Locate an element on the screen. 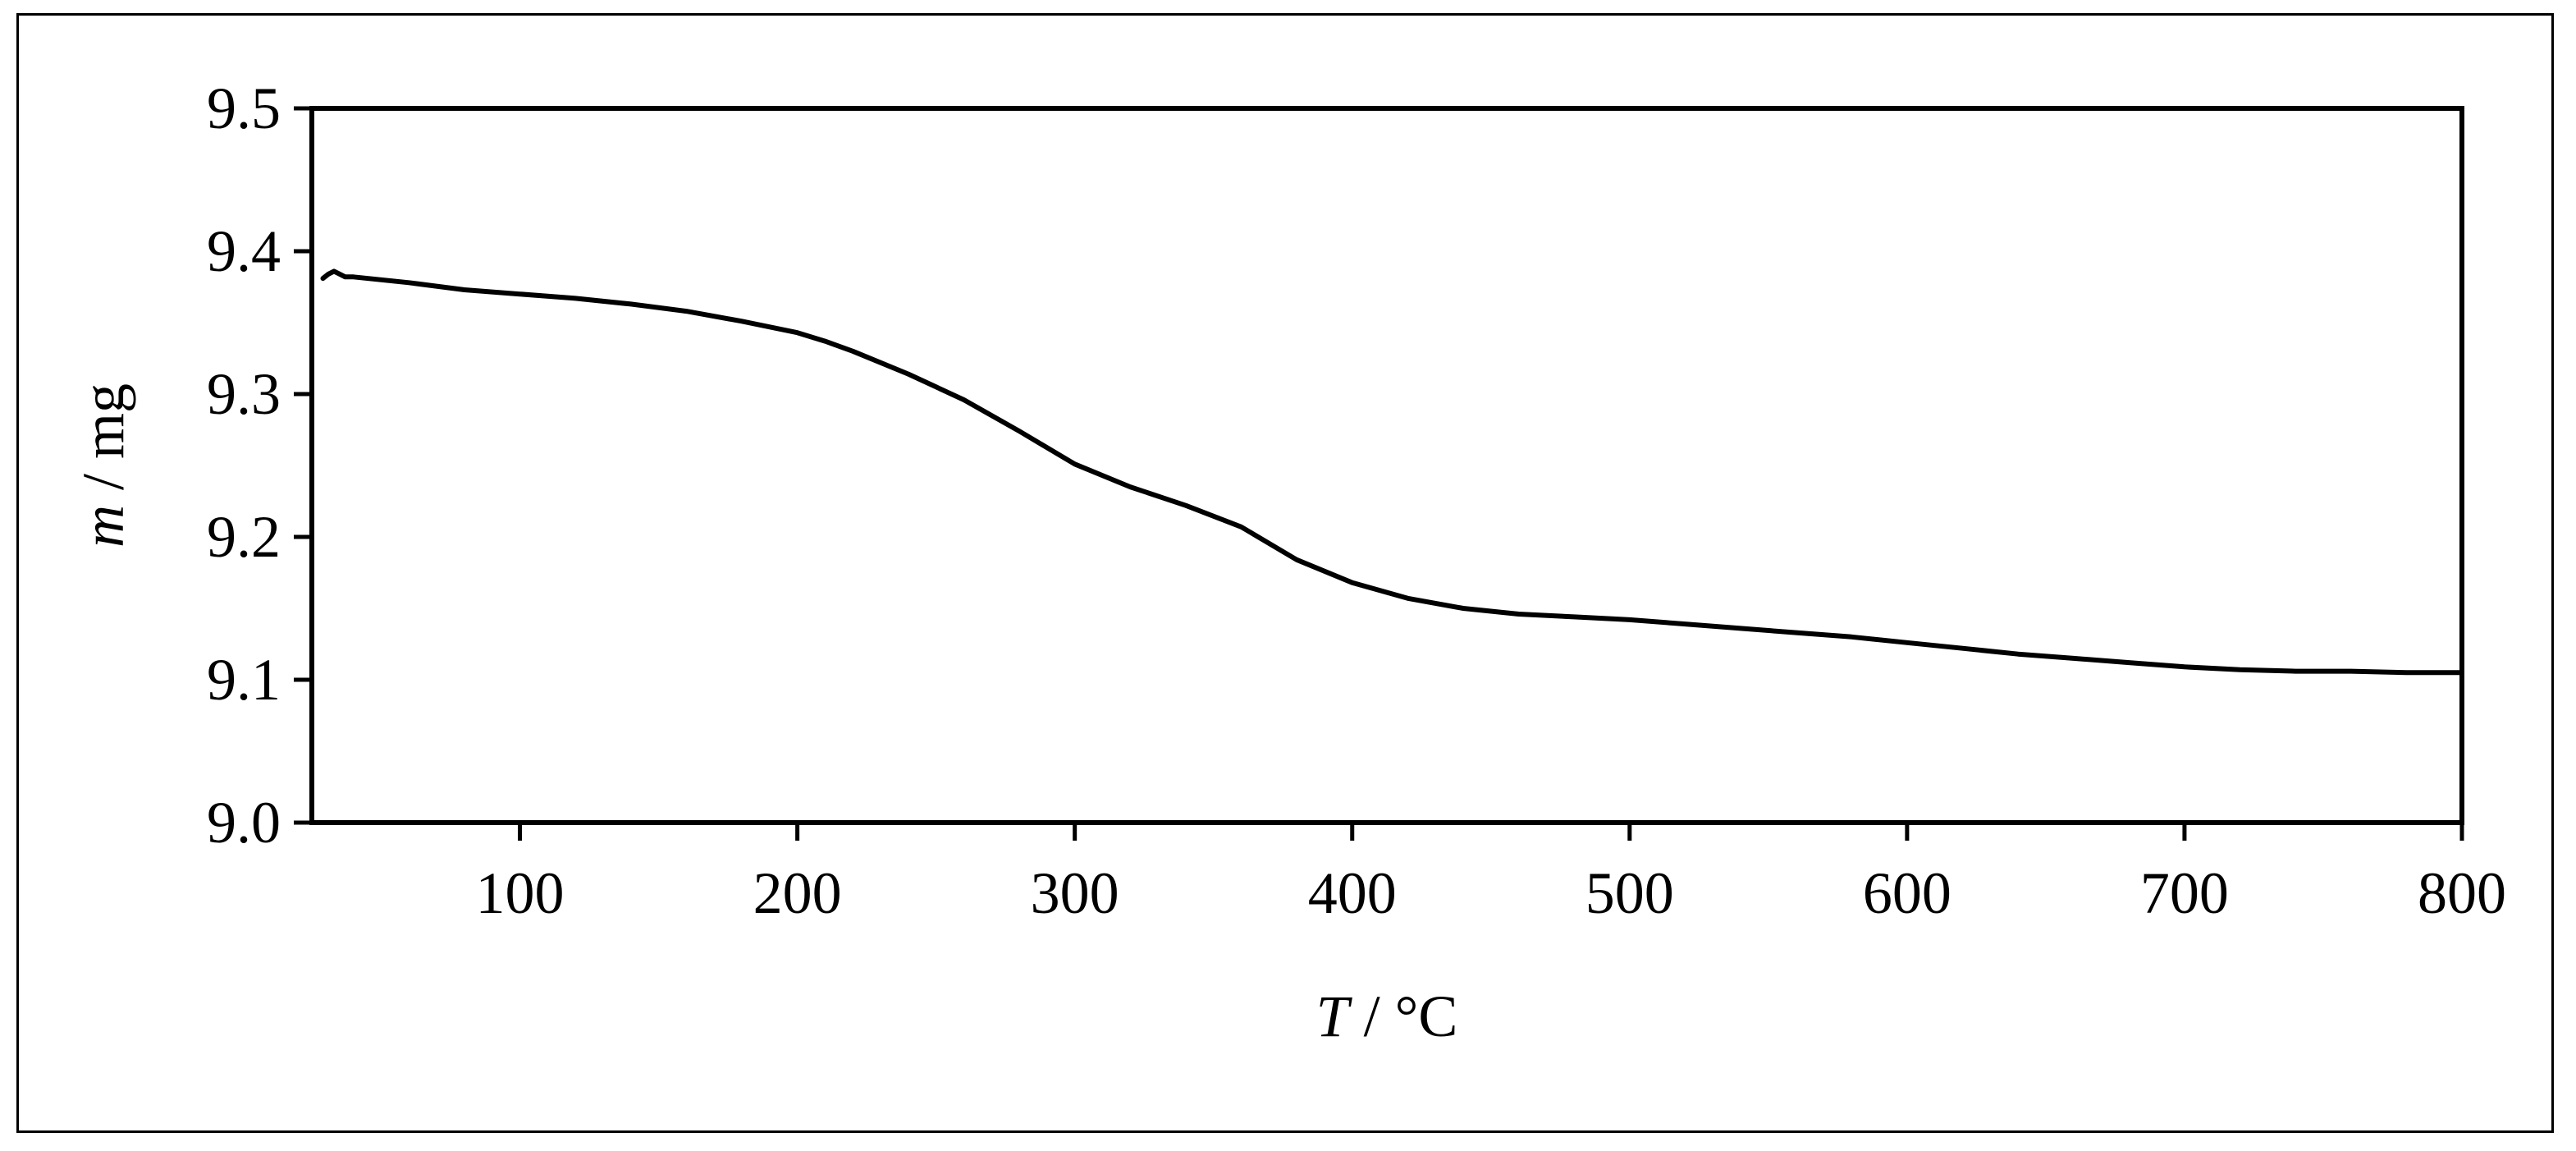  y-tick-label: 9.0 is located at coordinates (244, 822).